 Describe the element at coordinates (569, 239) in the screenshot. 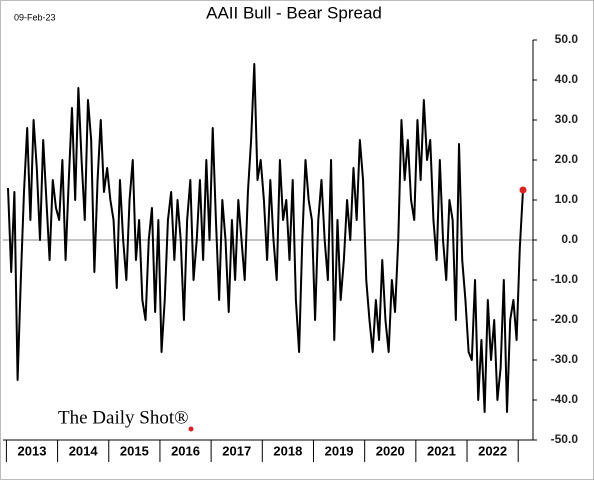

I see `y-tick-label: 0.0` at that location.